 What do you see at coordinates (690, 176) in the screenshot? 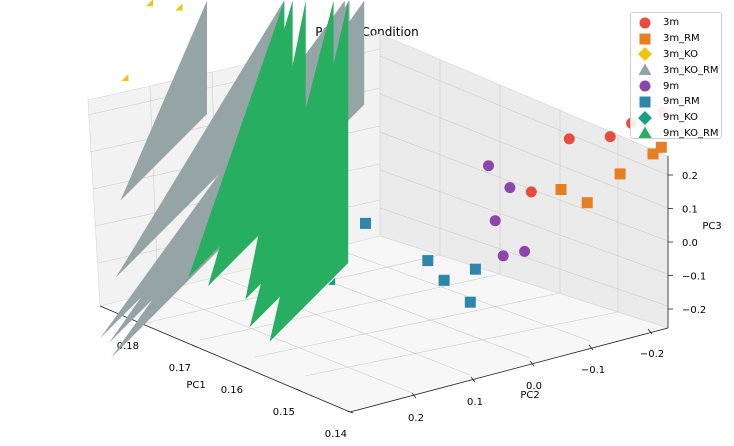
I see `pc3-tick-label-1: 0.2` at bounding box center [690, 176].